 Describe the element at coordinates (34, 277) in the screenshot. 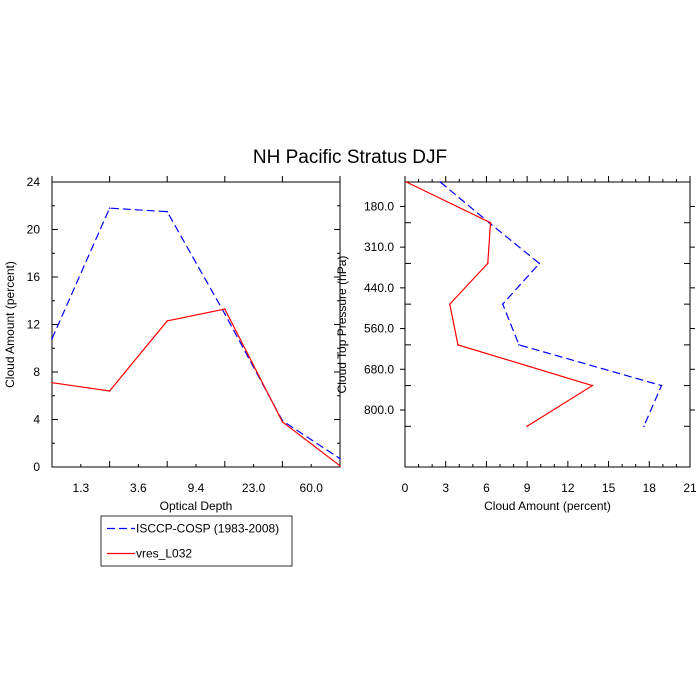

I see `y-tick-label: 16` at that location.